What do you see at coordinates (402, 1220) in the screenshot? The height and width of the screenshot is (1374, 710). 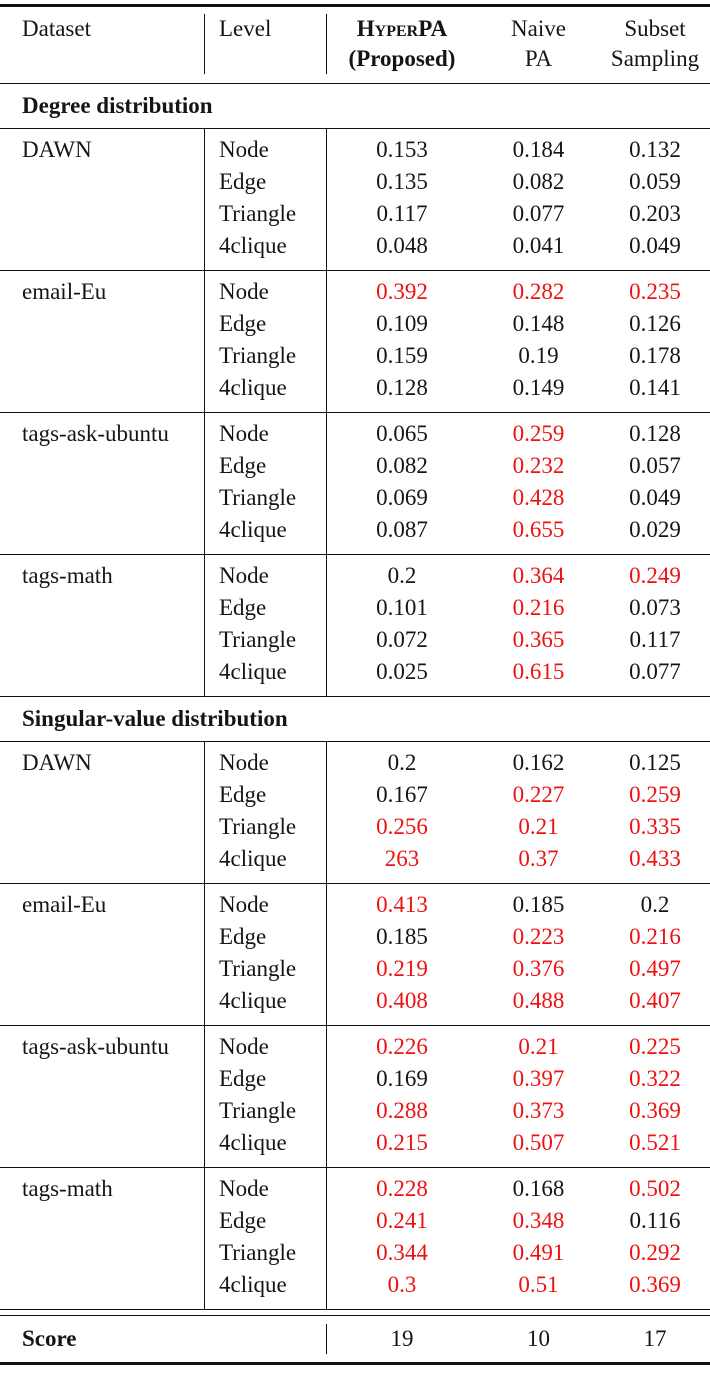 I see `metric-value: 0.241` at bounding box center [402, 1220].